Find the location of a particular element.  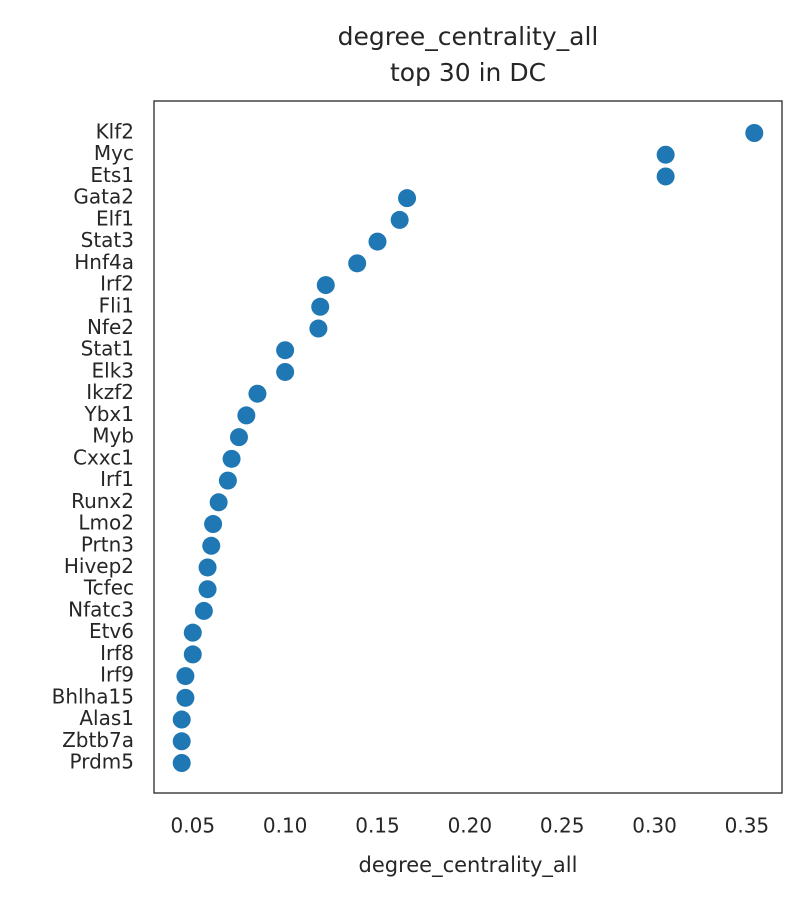

y-tick-label: Lmo2 is located at coordinates (106, 523).